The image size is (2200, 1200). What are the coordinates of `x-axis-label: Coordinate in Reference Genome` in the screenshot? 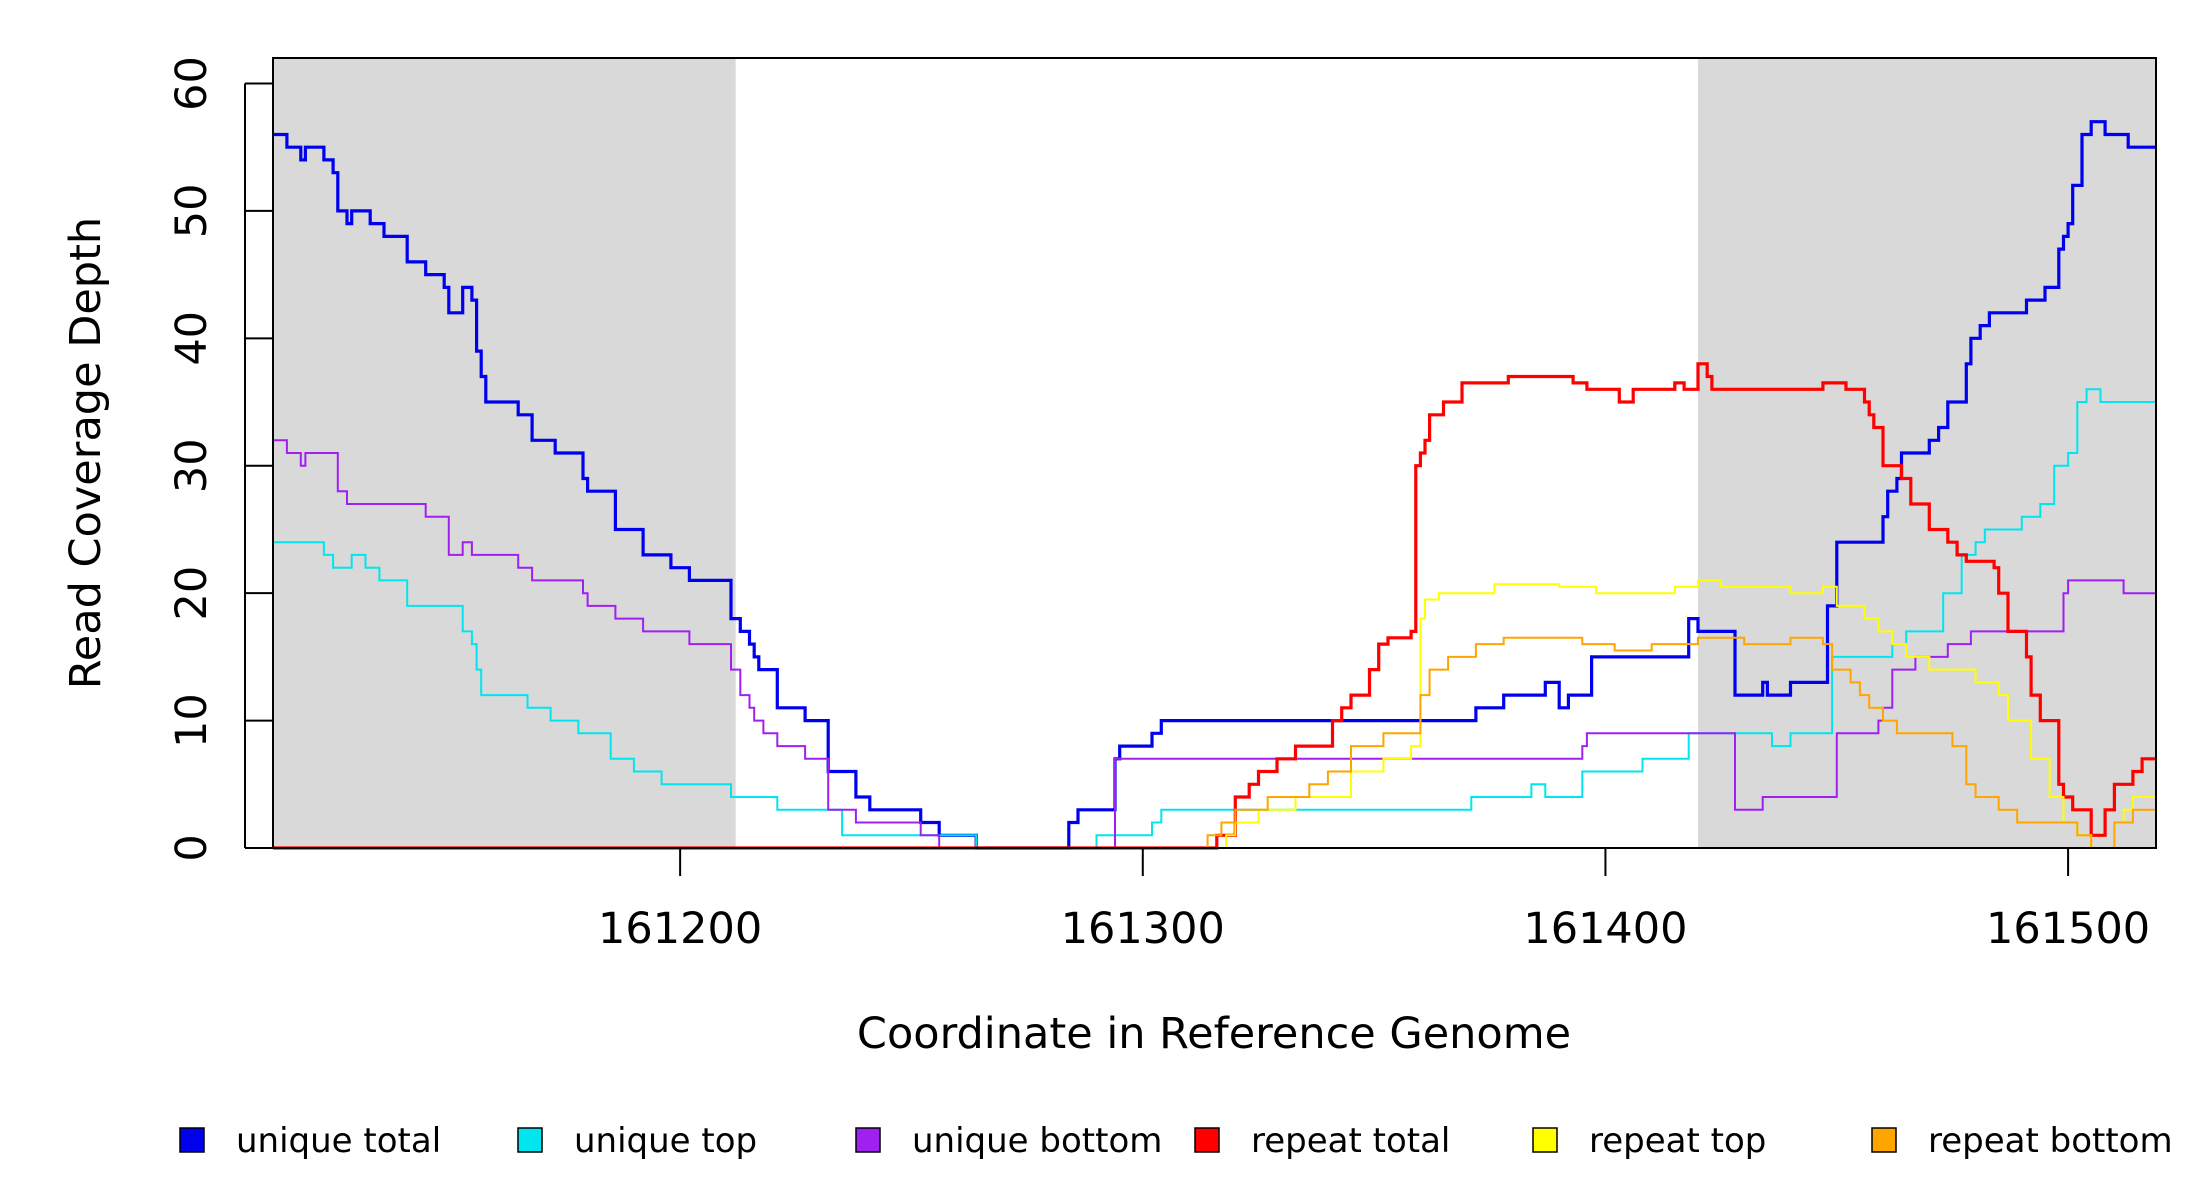 It's located at (1214, 1034).